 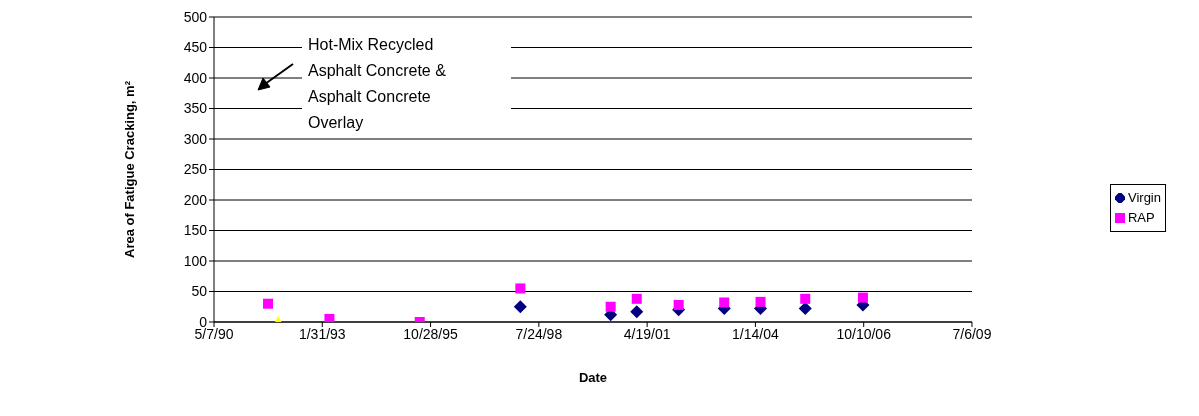 What do you see at coordinates (195, 77) in the screenshot?
I see `y-tick-label: 400` at bounding box center [195, 77].